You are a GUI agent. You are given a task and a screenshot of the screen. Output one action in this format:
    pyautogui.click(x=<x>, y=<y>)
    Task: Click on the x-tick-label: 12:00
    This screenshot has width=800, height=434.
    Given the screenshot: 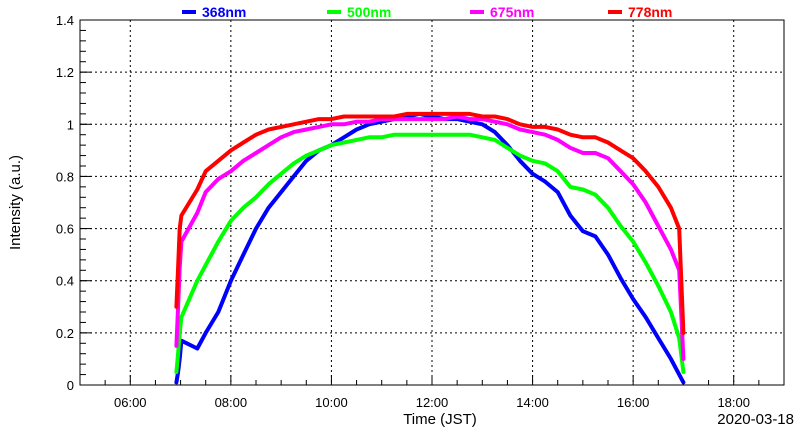 What is the action you would take?
    pyautogui.click(x=432, y=402)
    